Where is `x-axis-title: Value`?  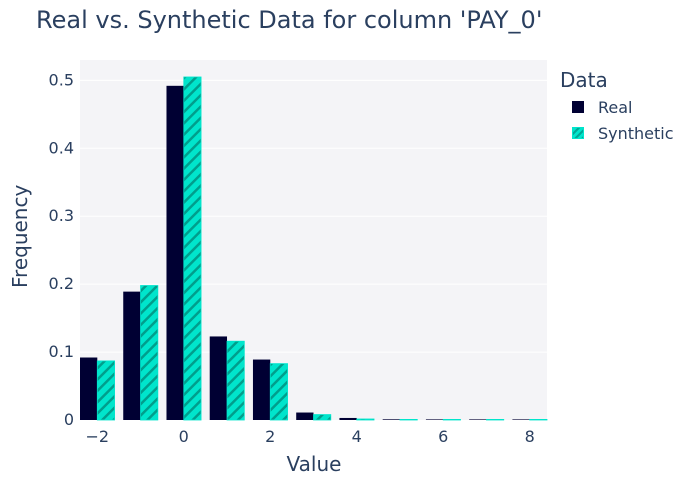
x-axis-title: Value is located at coordinates (314, 464).